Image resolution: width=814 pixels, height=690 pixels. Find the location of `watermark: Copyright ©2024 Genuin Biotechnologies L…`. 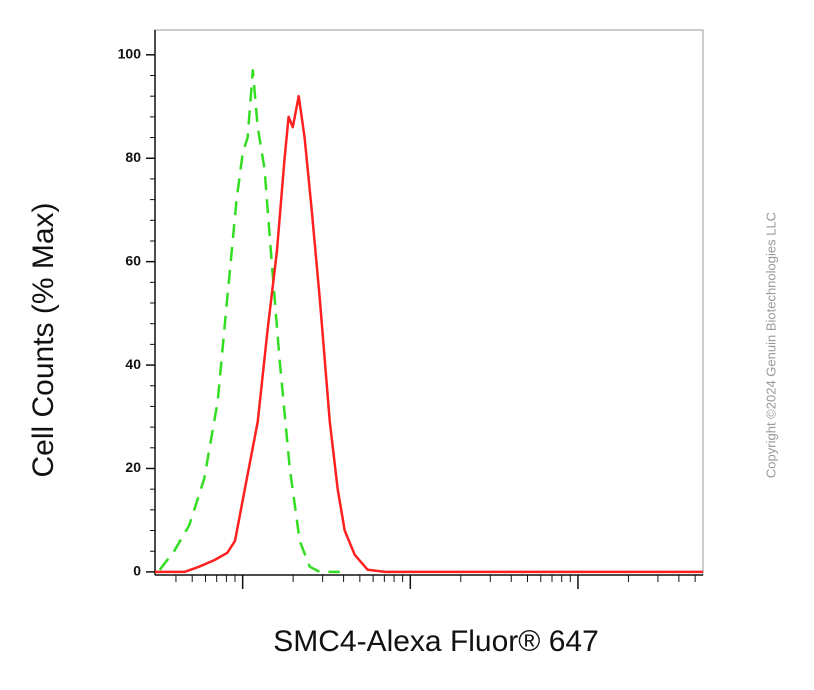

watermark: Copyright ©2024 Genuin Biotechnologies L… is located at coordinates (770, 345).